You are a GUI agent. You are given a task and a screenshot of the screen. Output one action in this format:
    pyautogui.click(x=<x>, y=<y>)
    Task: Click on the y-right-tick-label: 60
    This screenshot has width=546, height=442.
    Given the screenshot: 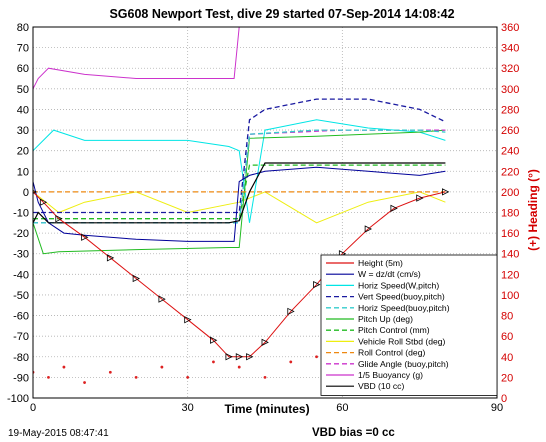 What is the action you would take?
    pyautogui.click(x=507, y=337)
    